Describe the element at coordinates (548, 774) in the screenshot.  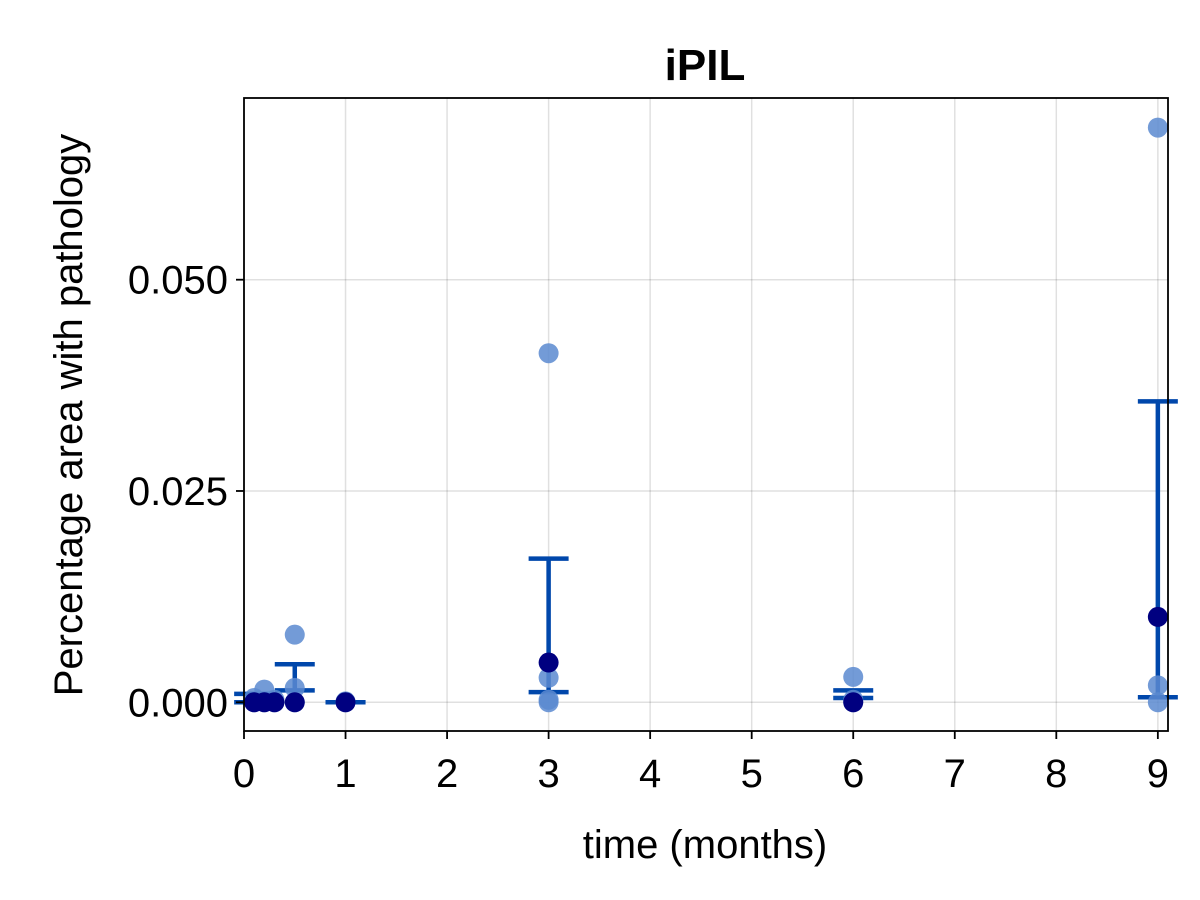
I see `x-tick-label: 3` at that location.